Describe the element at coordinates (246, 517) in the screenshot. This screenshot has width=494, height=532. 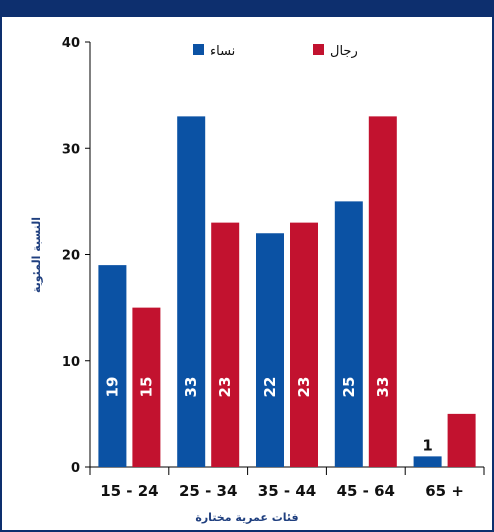
I see `x-axis-title: فئات عمرية مختارة` at that location.